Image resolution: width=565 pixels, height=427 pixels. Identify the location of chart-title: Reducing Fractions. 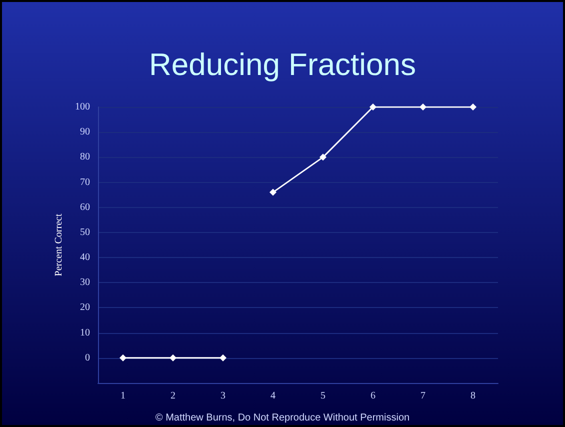
(282, 64).